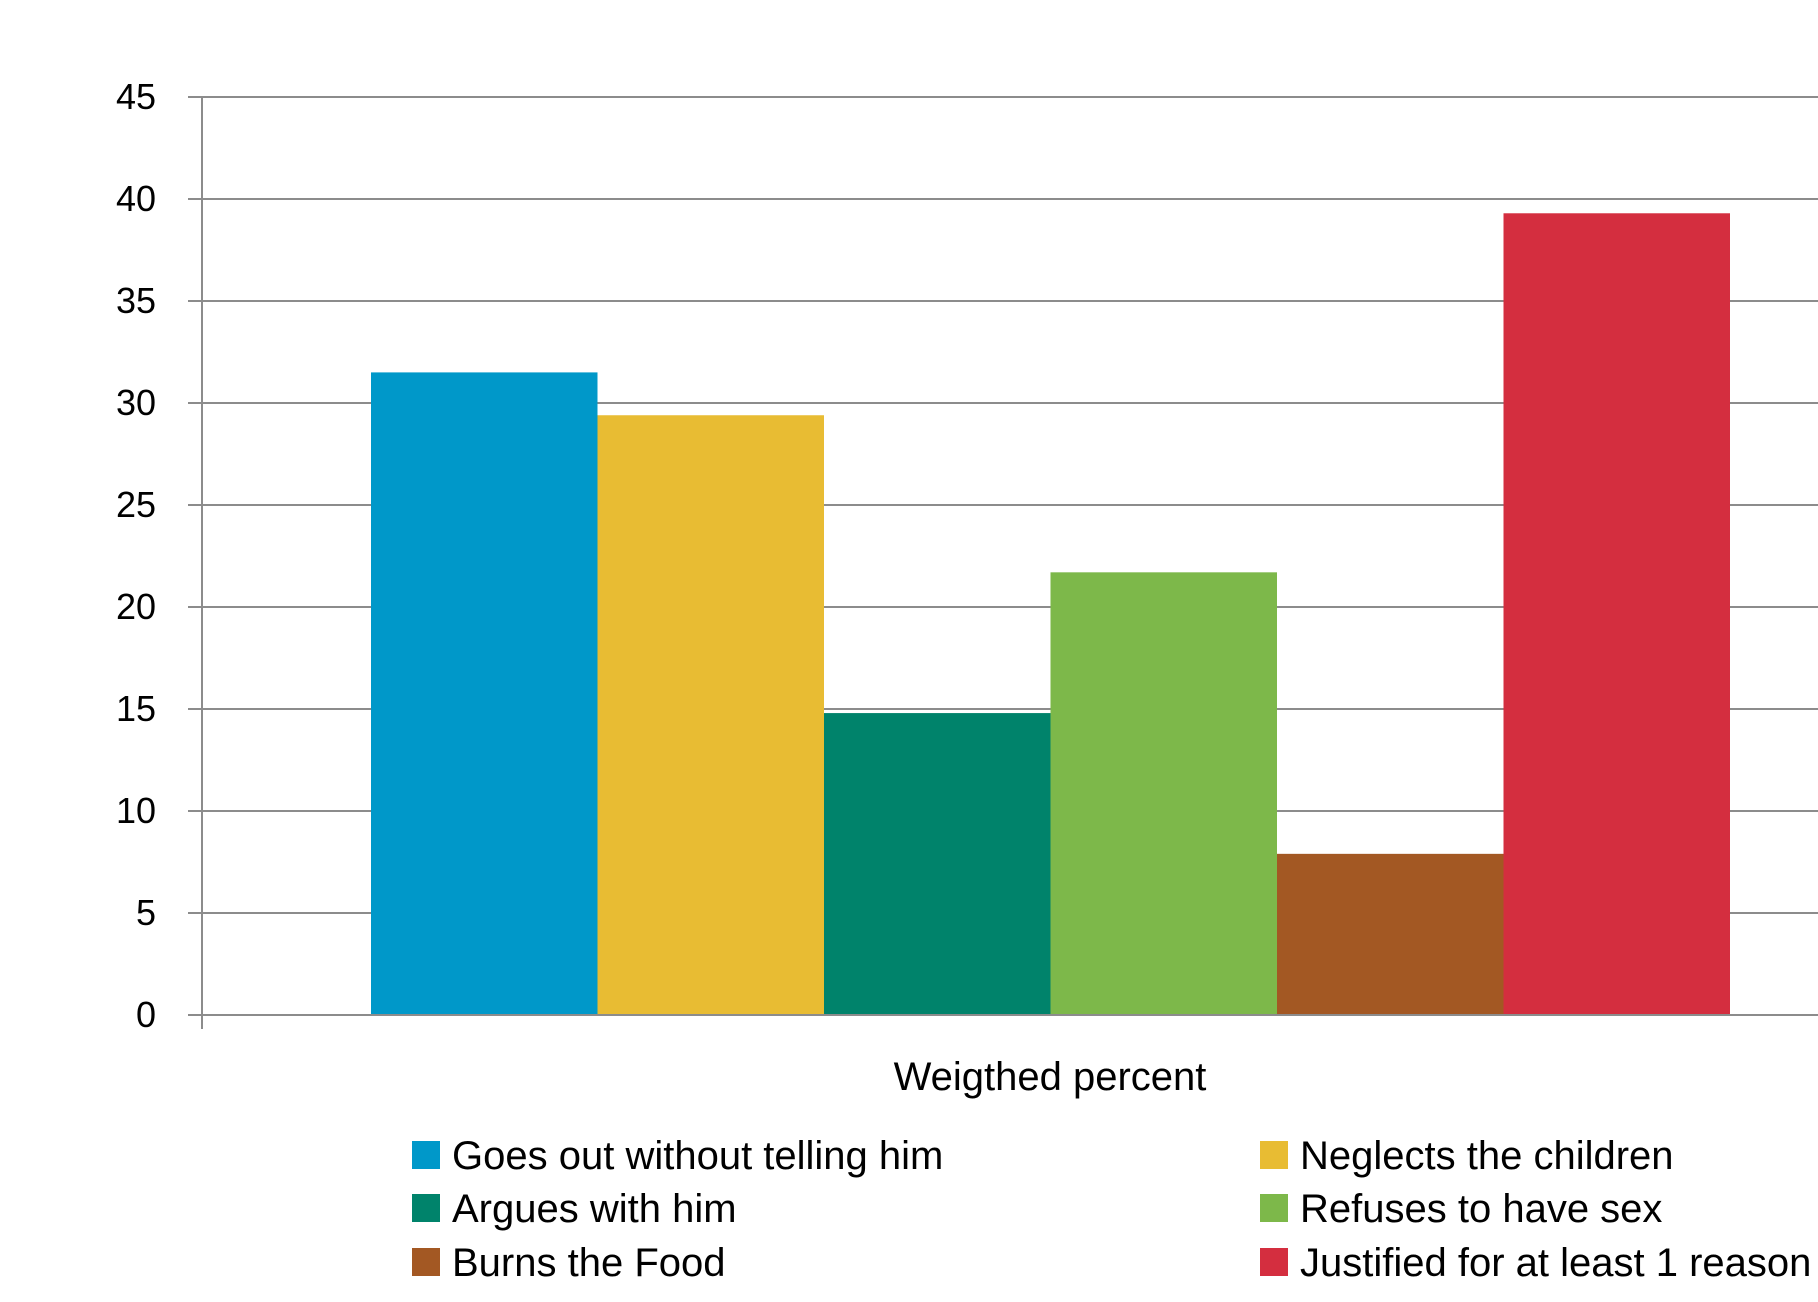  Describe the element at coordinates (589, 1263) in the screenshot. I see `legend-label: Burns the Food` at that location.